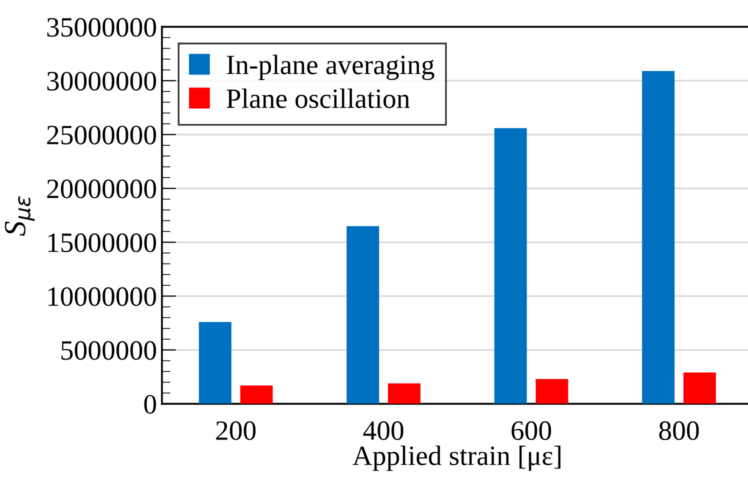  I want to click on y-tick-label: 0, so click(150, 404).